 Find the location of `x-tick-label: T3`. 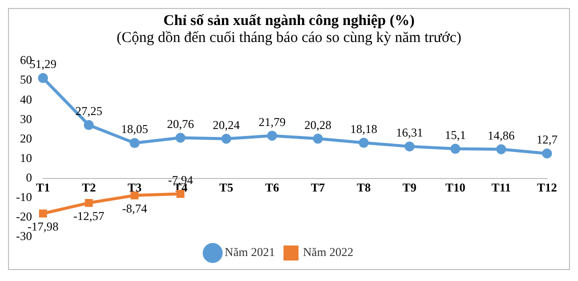

x-tick-label: T3 is located at coordinates (135, 187).